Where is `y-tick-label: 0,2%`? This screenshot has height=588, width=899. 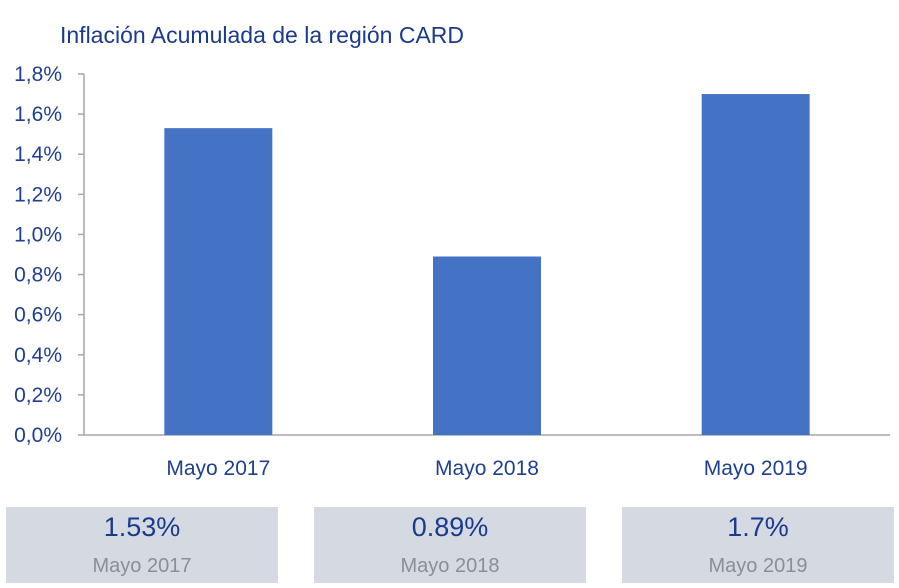
y-tick-label: 0,2% is located at coordinates (38, 395).